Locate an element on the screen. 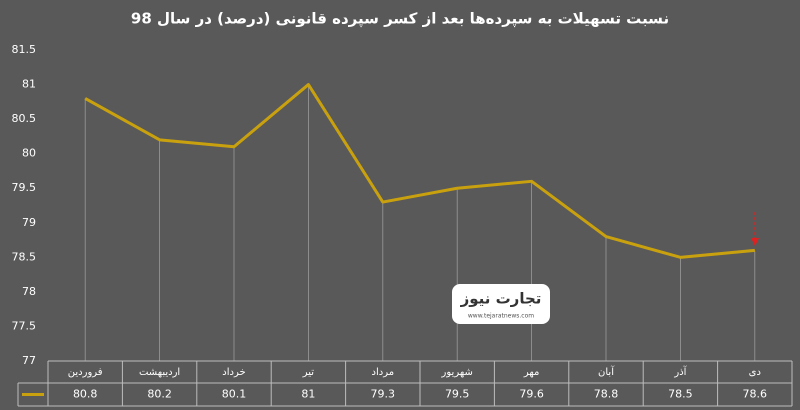 This screenshot has height=410, width=800. watermark-brand: تجارت نیوز is located at coordinates (501, 299).